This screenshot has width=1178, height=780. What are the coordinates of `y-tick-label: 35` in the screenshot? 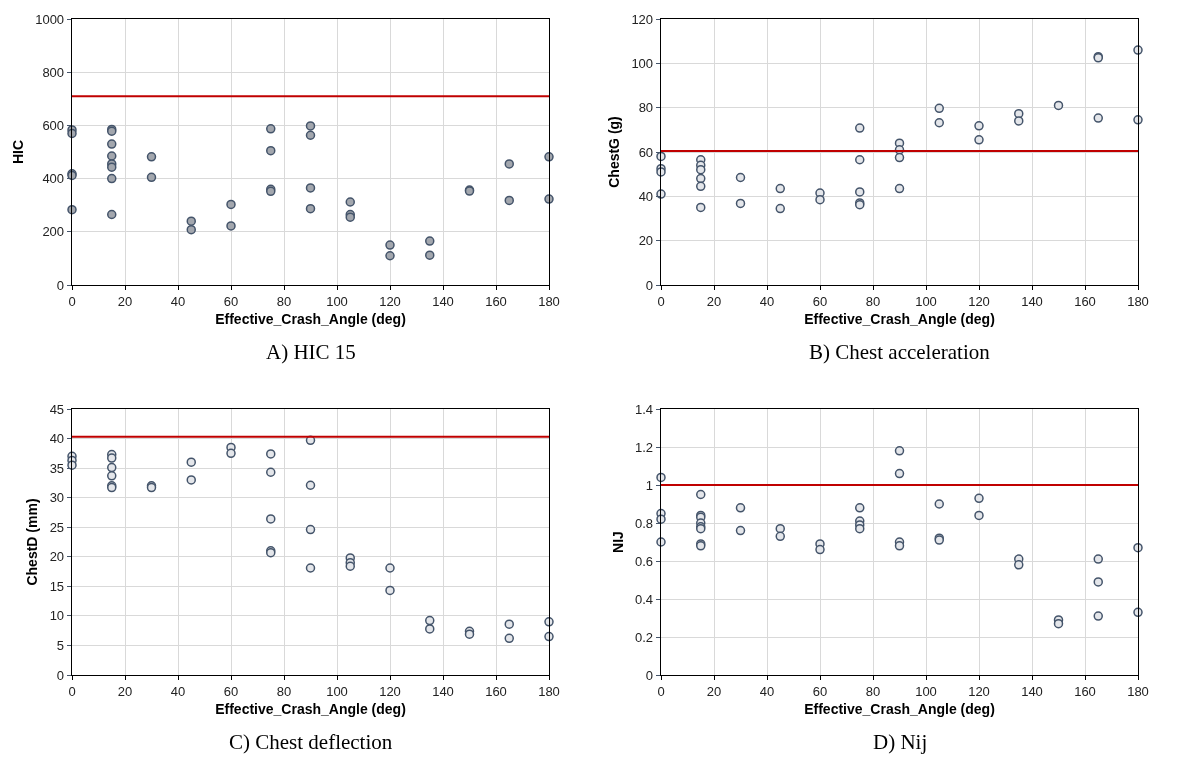 It's located at (57, 468).